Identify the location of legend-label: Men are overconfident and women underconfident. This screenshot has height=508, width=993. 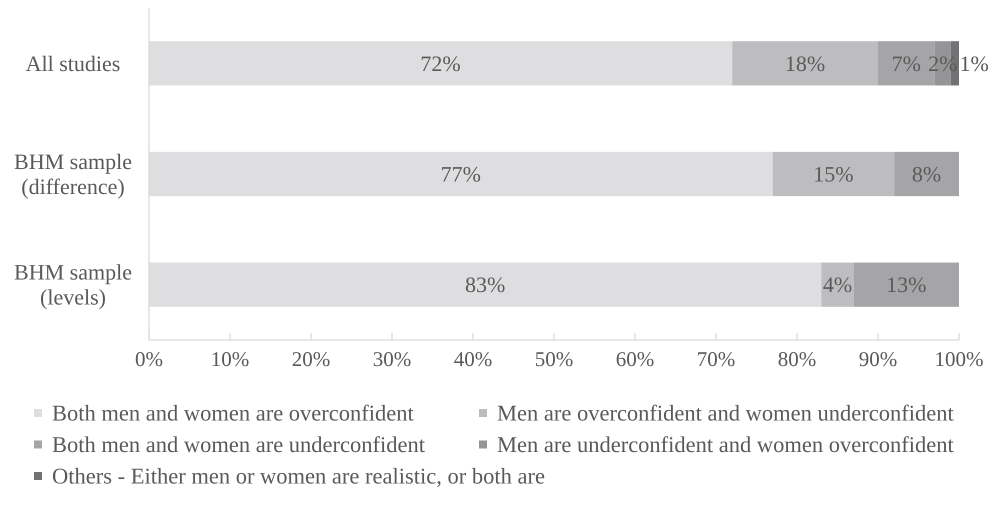
(725, 413).